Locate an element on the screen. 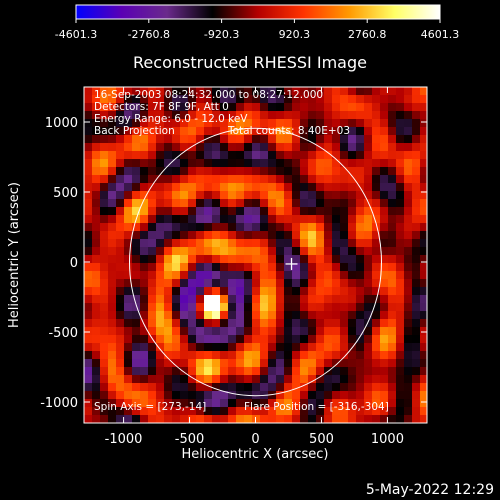 The height and width of the screenshot is (500, 500). colorbar-tick-label: 920.3 is located at coordinates (295, 34).